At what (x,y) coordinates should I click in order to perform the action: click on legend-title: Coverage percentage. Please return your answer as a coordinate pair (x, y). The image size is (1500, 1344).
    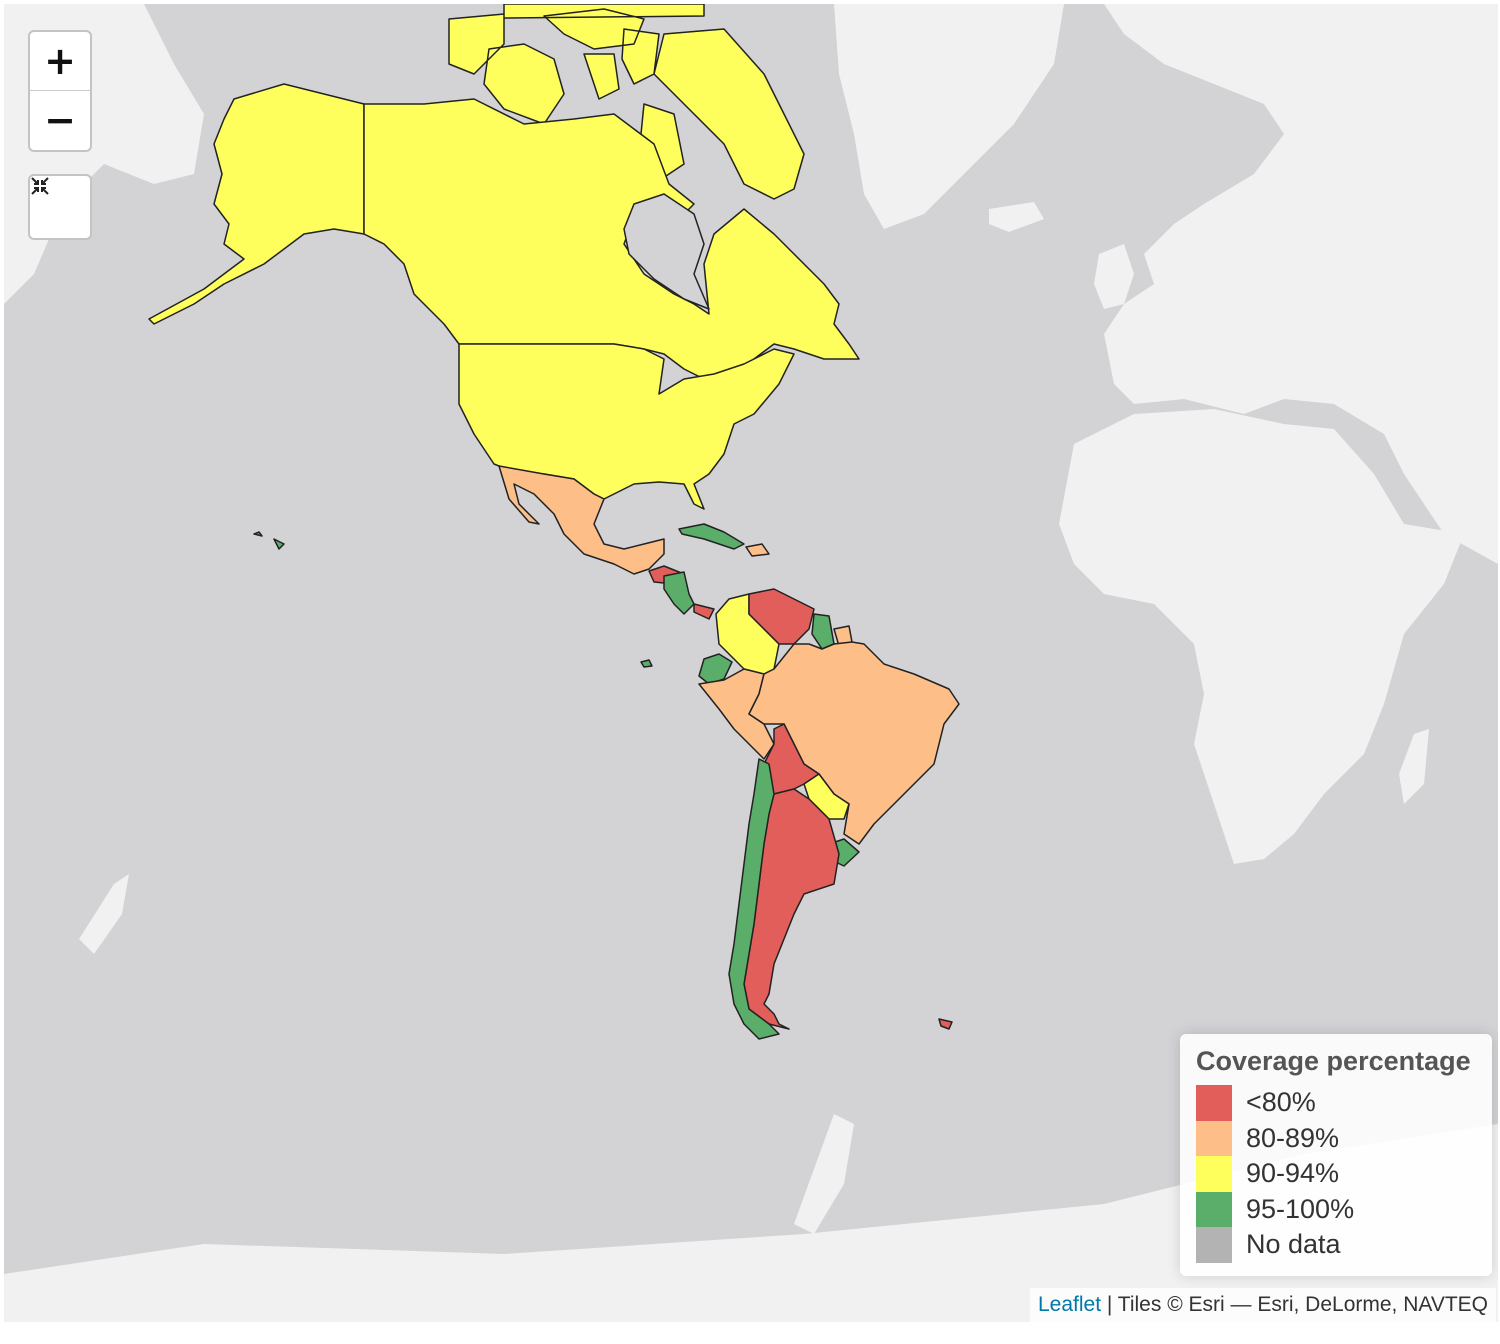
    Looking at the image, I should click on (1333, 1061).